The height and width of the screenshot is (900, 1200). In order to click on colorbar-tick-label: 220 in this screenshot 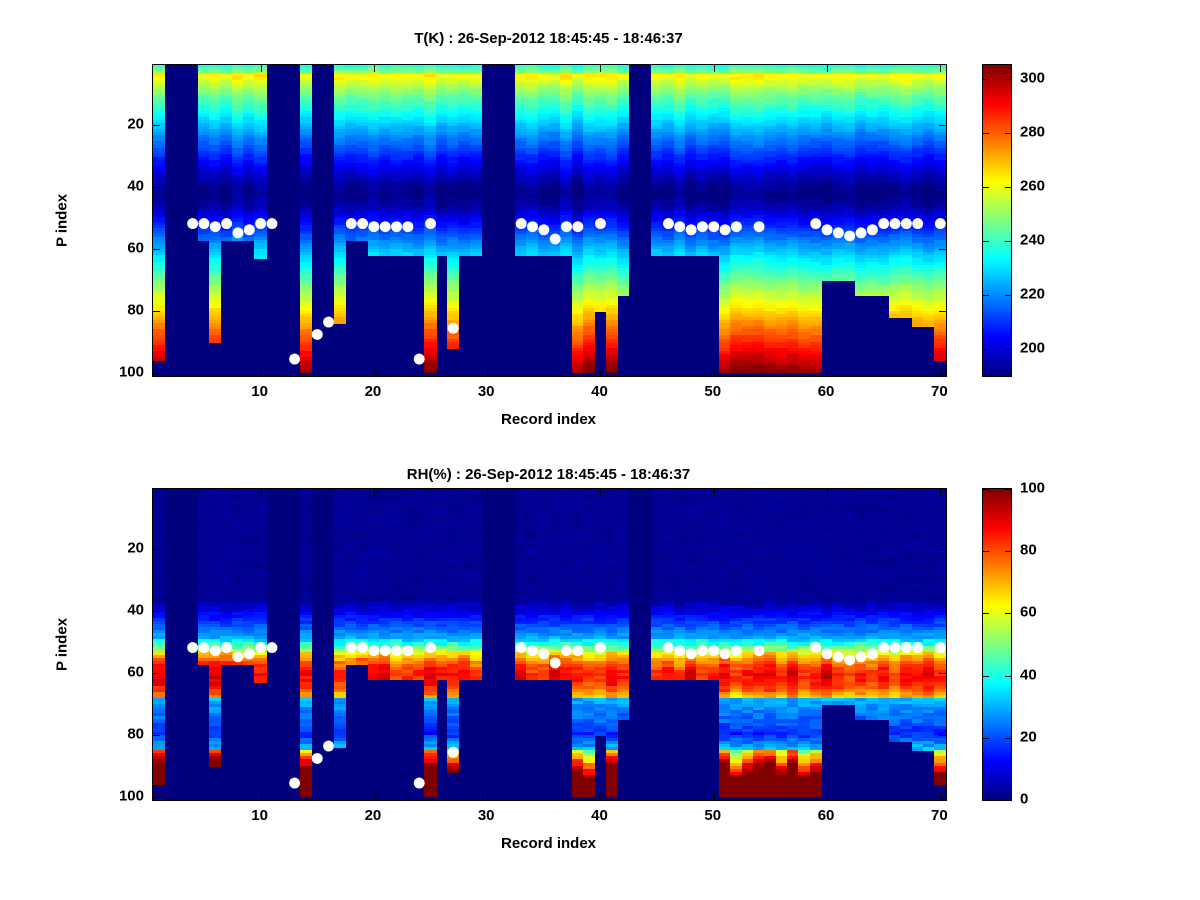, I will do `click(1033, 294)`.